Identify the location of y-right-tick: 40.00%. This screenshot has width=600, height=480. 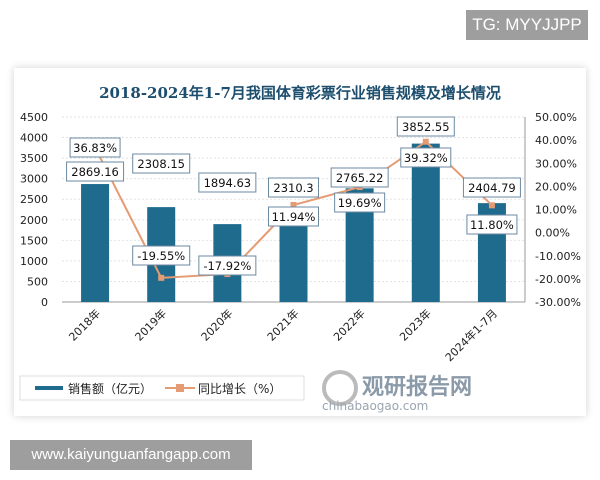
(556, 140).